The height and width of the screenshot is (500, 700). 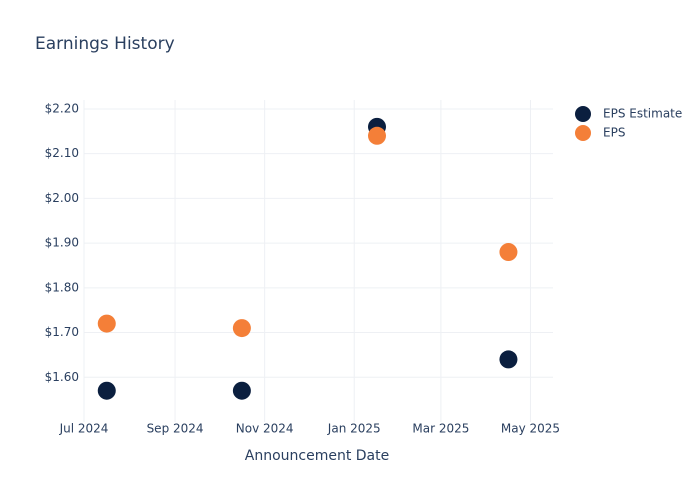 What do you see at coordinates (317, 456) in the screenshot?
I see `x-axis-title: Announcement Date` at bounding box center [317, 456].